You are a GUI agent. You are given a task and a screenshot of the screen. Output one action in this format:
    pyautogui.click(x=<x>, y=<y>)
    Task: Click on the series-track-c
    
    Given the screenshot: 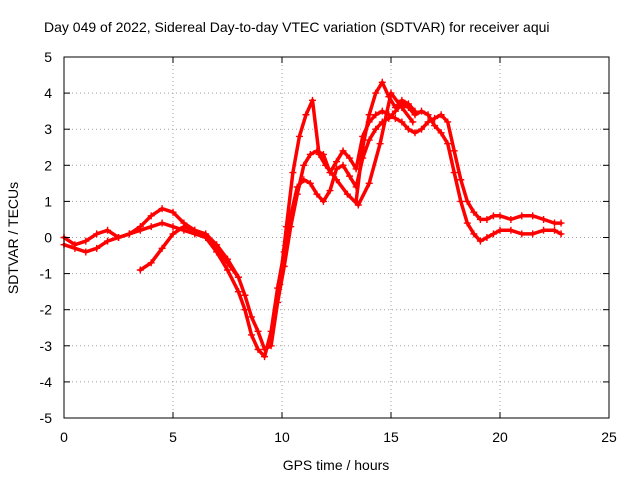 What is the action you would take?
    pyautogui.click(x=189, y=252)
    